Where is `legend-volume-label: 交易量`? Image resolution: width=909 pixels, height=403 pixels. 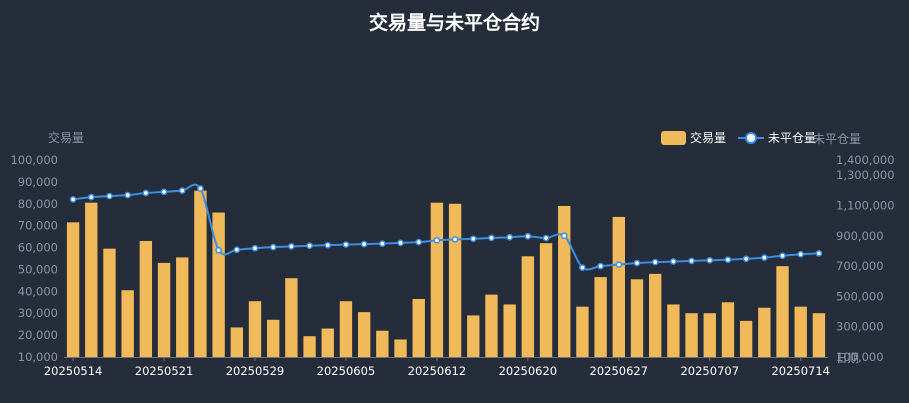 legend-volume-label: 交易量 is located at coordinates (708, 137).